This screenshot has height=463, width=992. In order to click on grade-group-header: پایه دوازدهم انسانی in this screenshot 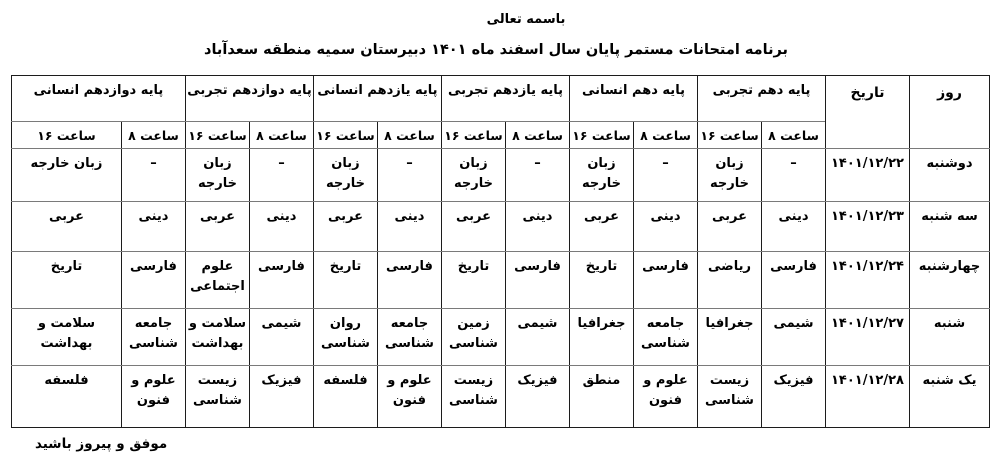, I will do `click(98, 98)`.